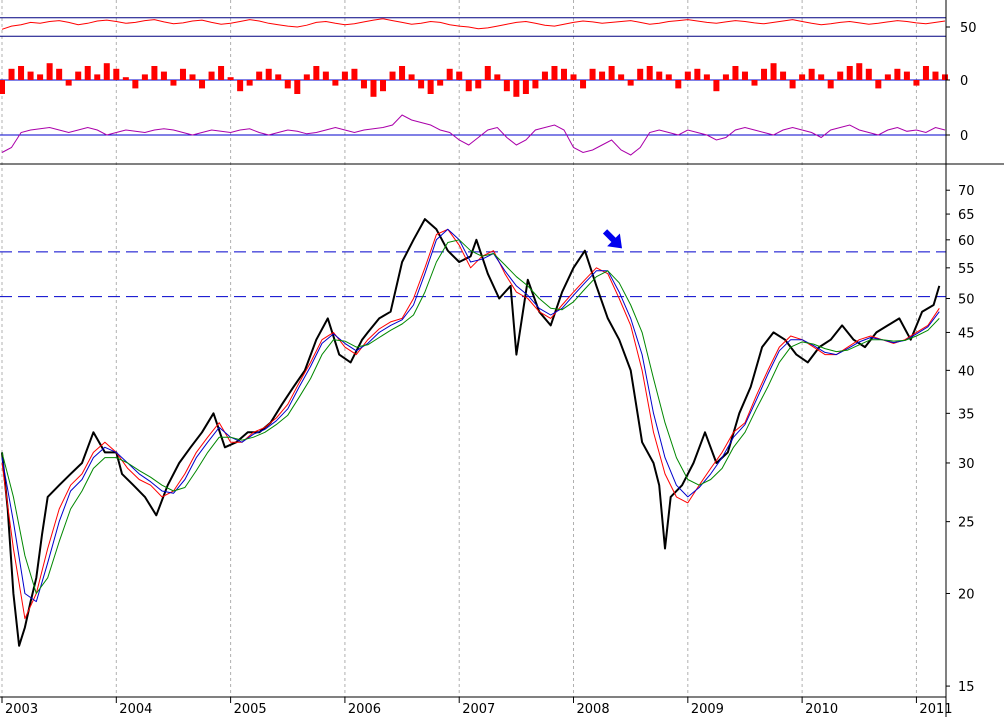  What do you see at coordinates (935, 709) in the screenshot?
I see `x-tick-label: 2011` at bounding box center [935, 709].